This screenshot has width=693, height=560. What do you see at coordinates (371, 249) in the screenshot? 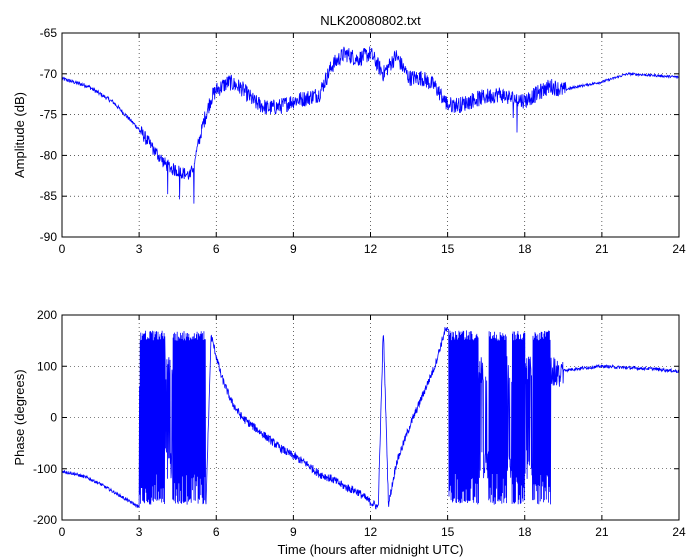
I see `amplitude-xtick-label: 12` at bounding box center [371, 249].